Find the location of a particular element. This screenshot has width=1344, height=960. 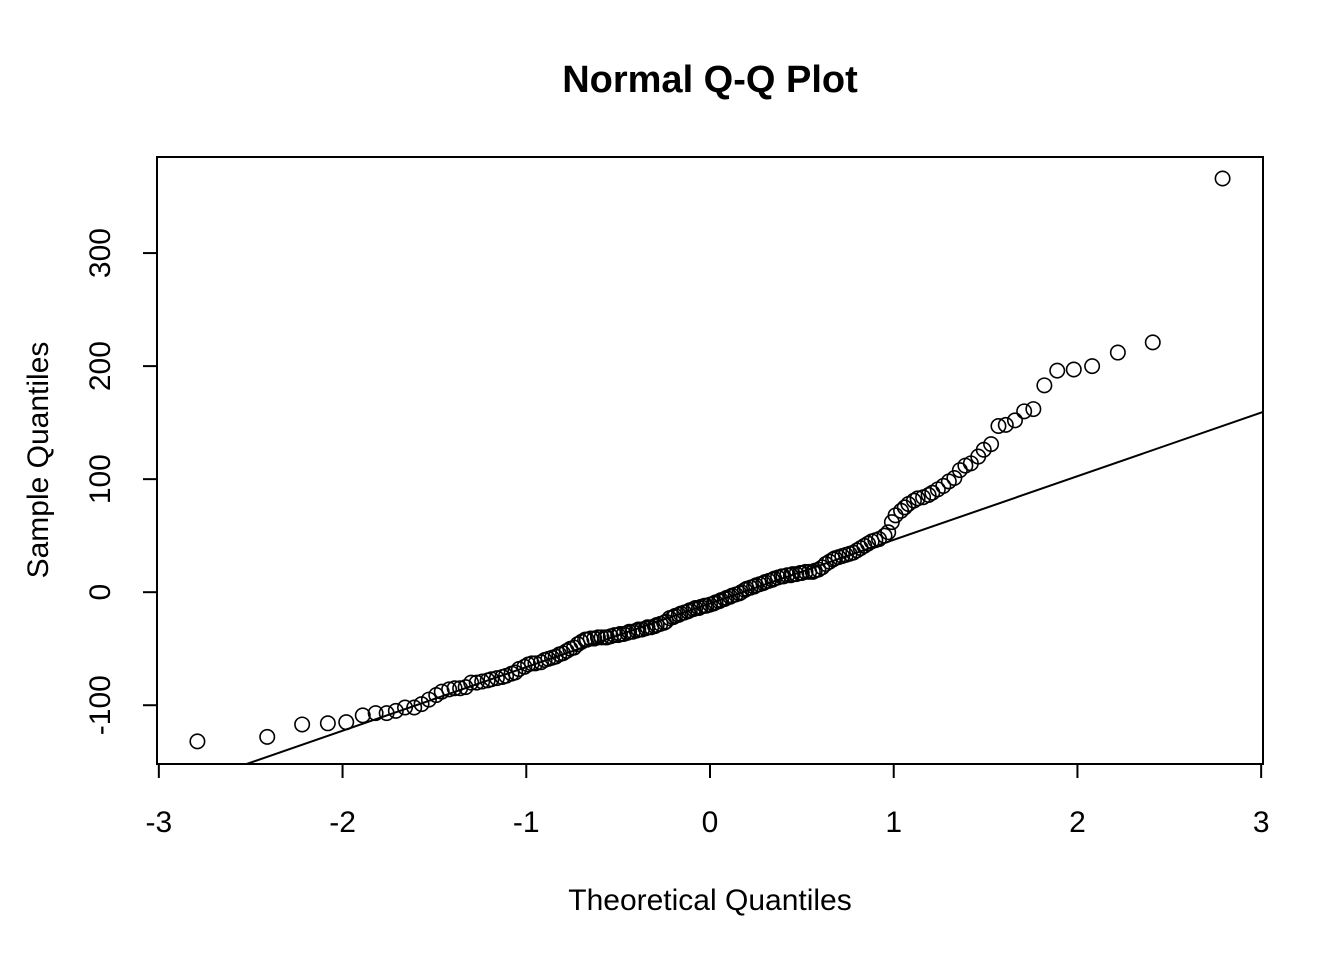

x-axis: -3 -2 -1 0 1 2 3 is located at coordinates (707, 801).